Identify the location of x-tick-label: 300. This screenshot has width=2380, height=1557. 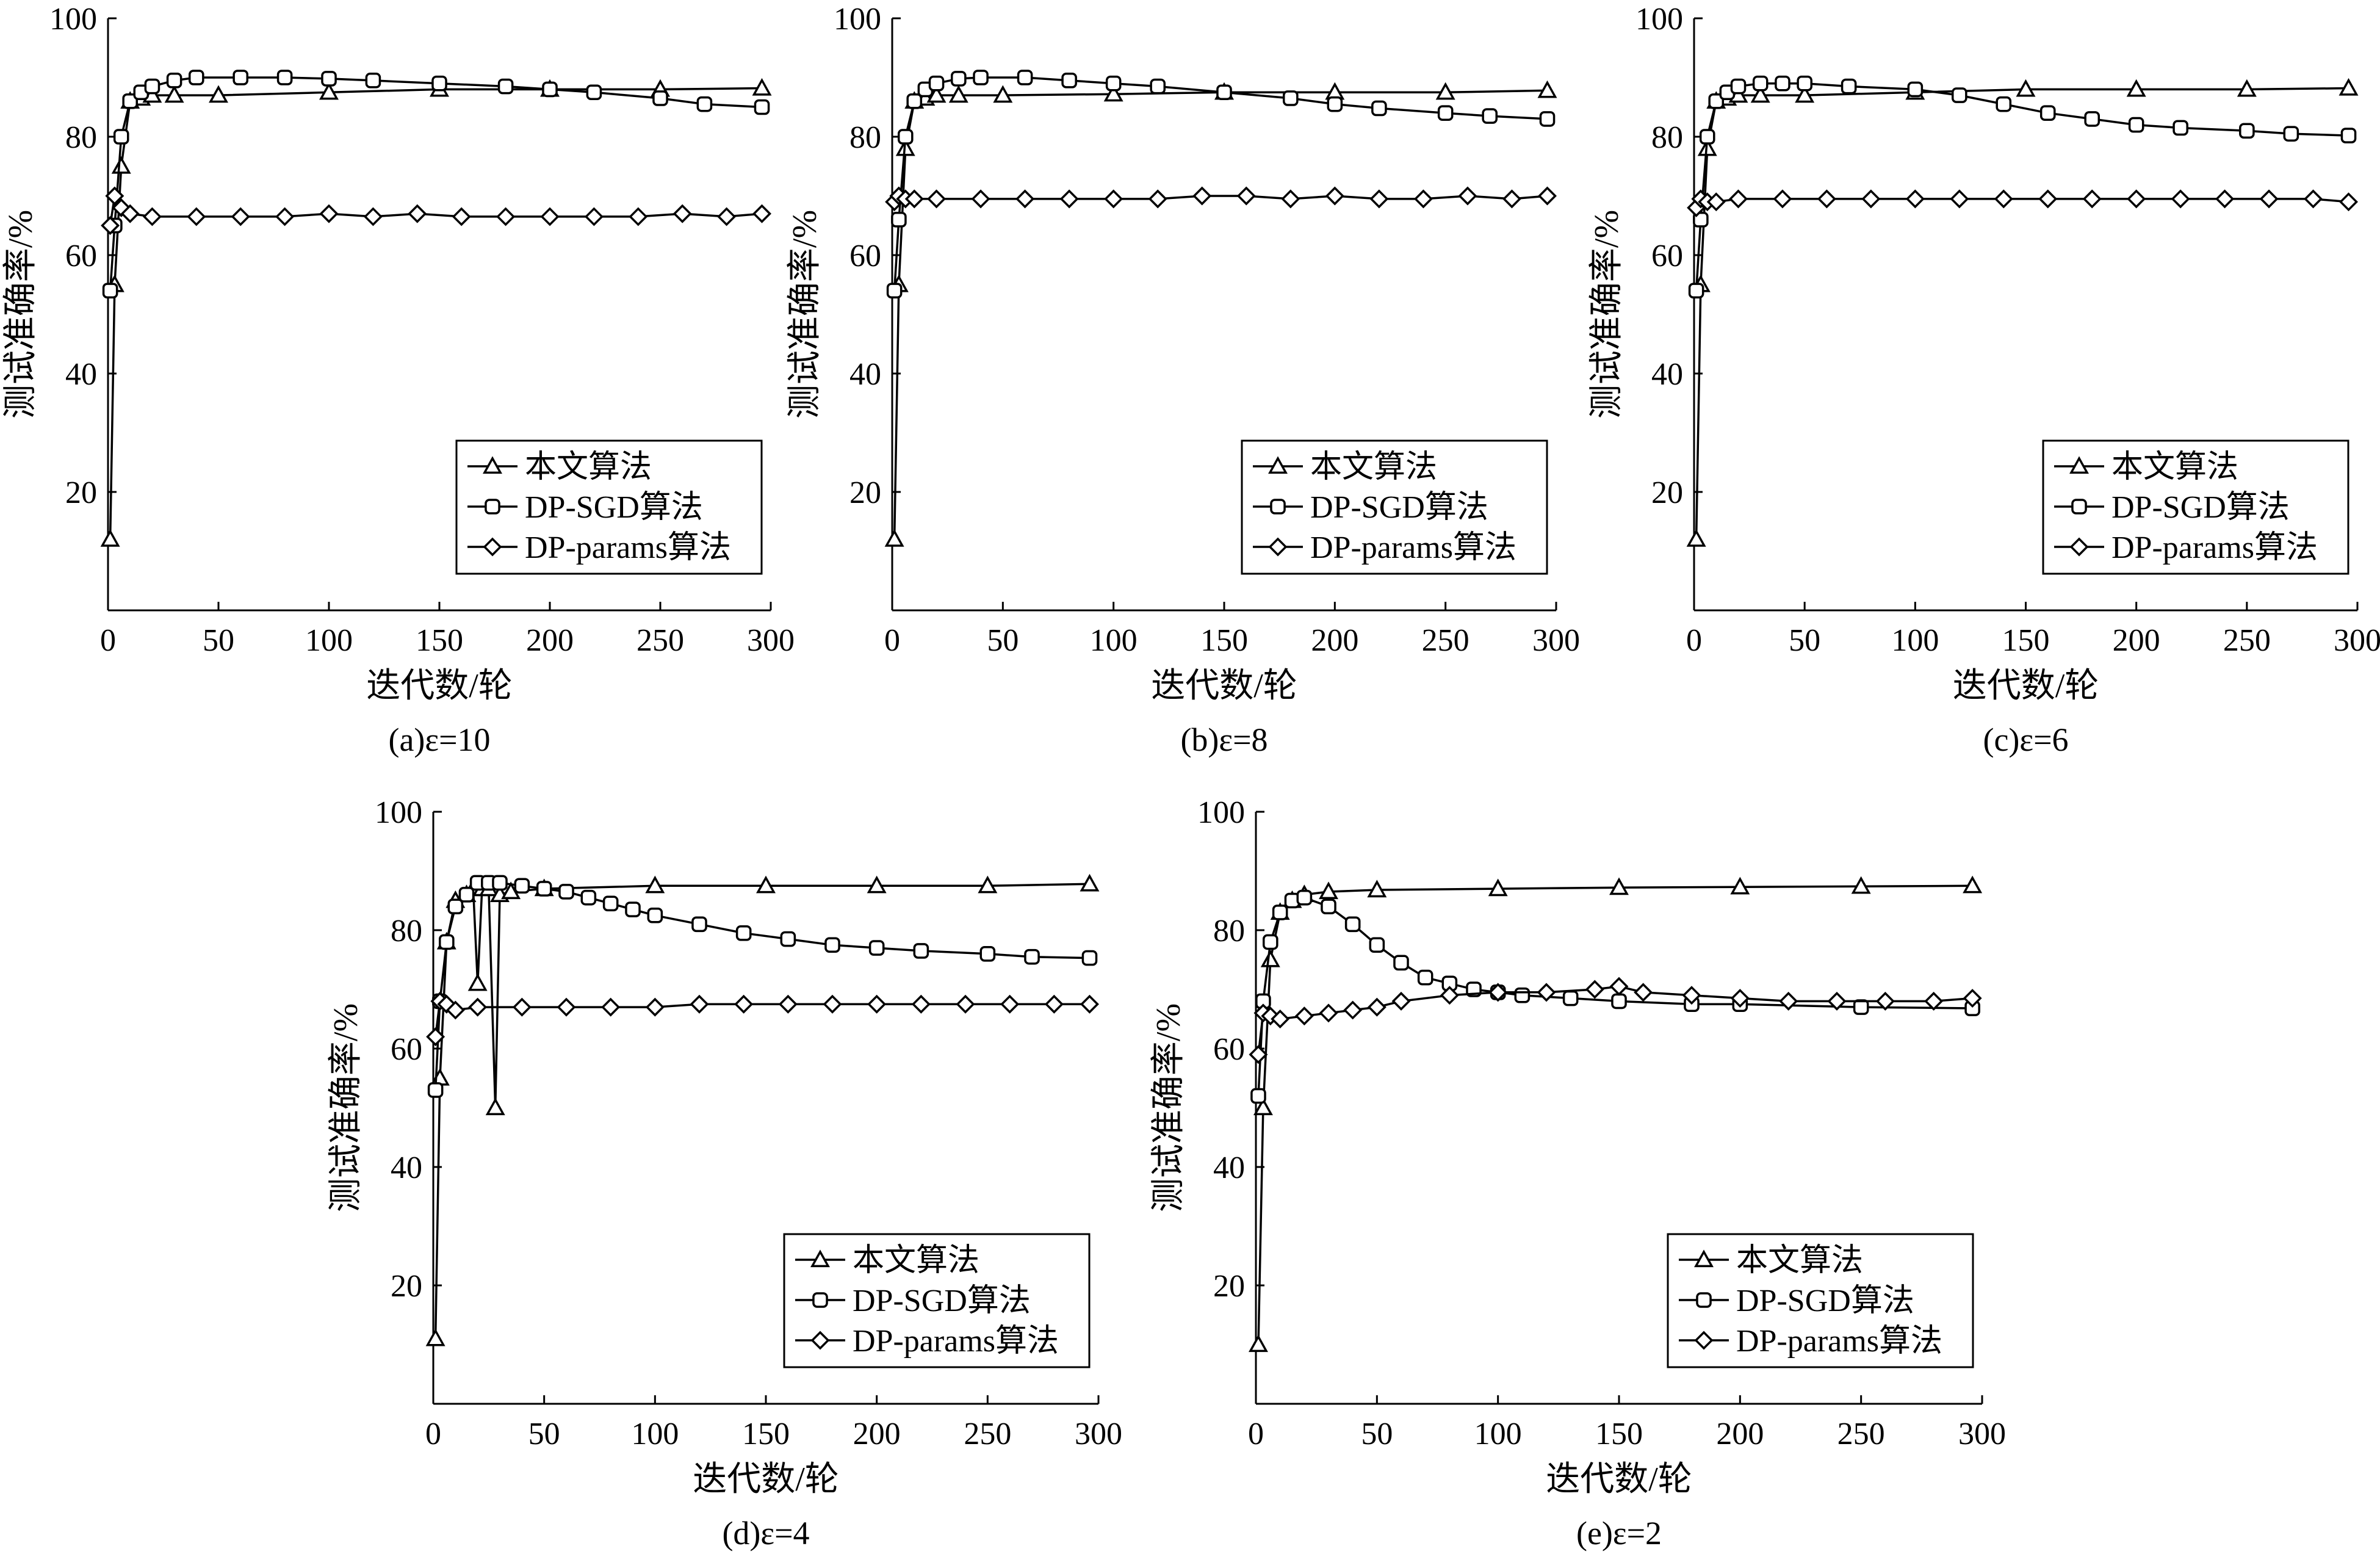
(771, 640).